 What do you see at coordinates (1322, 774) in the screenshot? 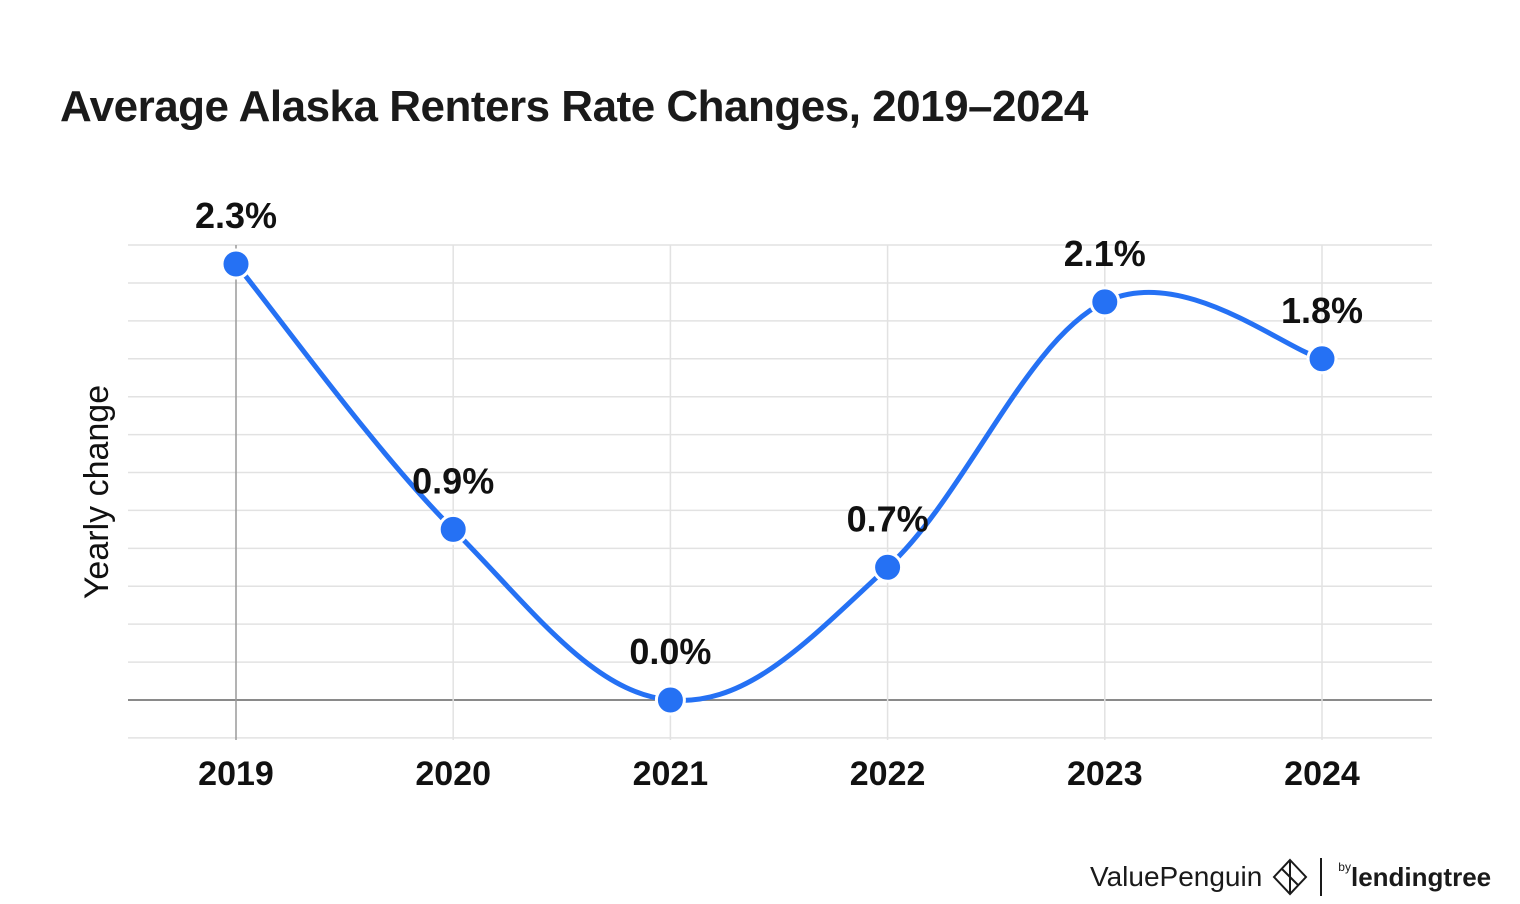
I see `x-tick-label: 2024` at bounding box center [1322, 774].